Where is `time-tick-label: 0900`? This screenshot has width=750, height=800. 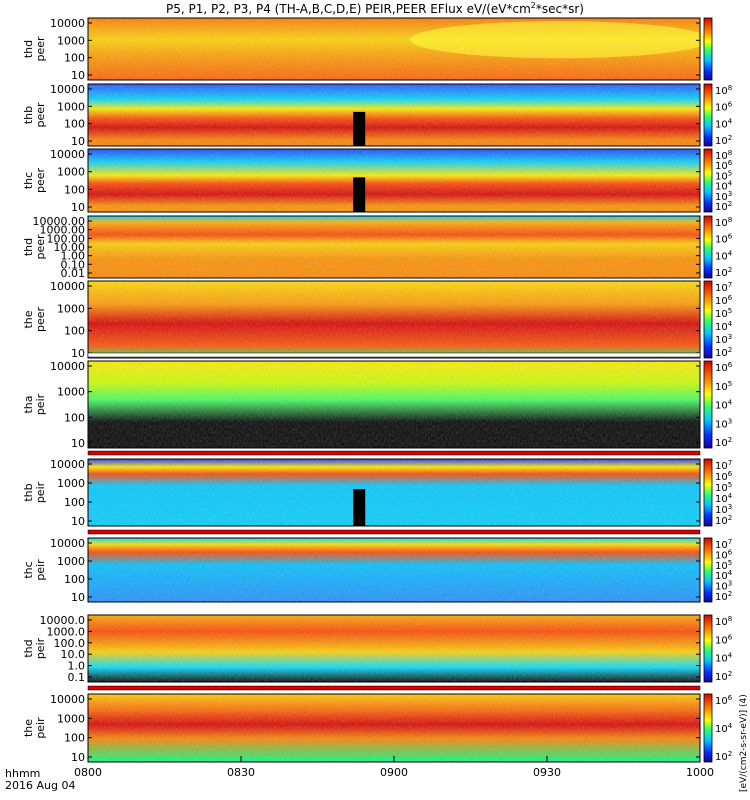
time-tick-label: 0900 is located at coordinates (394, 772).